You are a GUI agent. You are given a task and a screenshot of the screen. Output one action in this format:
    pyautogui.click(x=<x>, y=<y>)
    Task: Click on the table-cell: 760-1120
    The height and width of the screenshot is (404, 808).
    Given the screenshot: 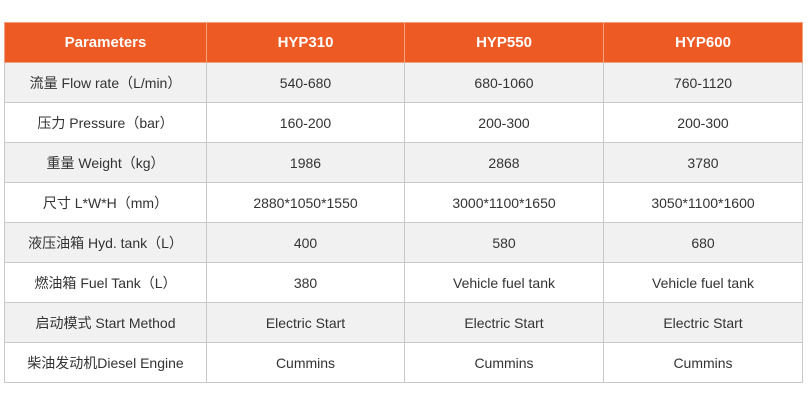 What is the action you would take?
    pyautogui.click(x=703, y=82)
    